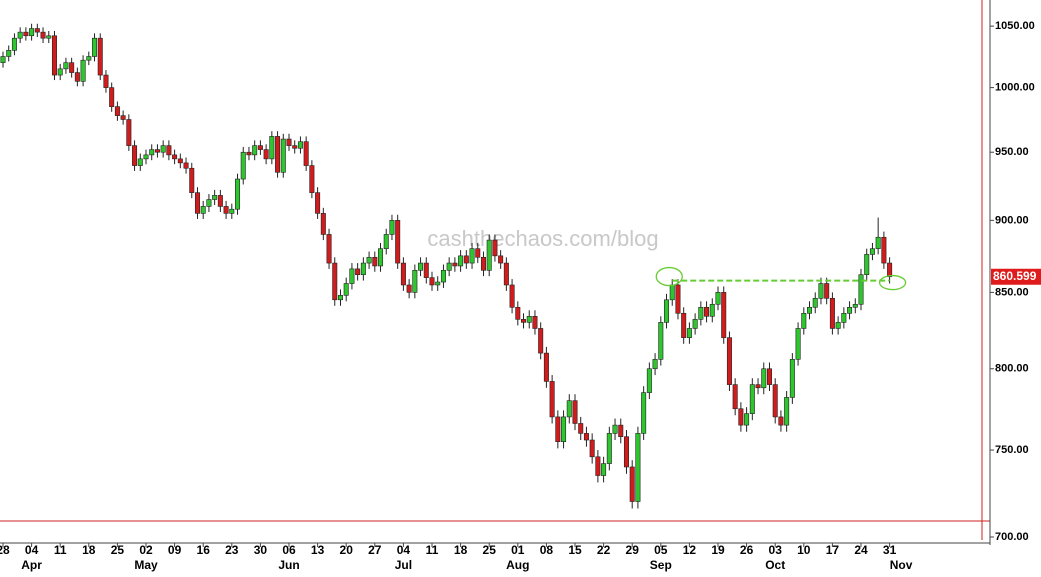 The height and width of the screenshot is (577, 1041). What do you see at coordinates (1015, 26) in the screenshot?
I see `y-tick-label: 1050.00` at bounding box center [1015, 26].